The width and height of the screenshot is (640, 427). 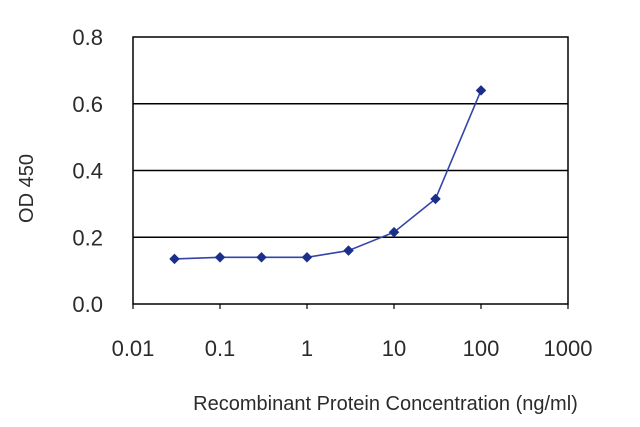 I want to click on x-tick-label: 0.1, so click(x=220, y=348).